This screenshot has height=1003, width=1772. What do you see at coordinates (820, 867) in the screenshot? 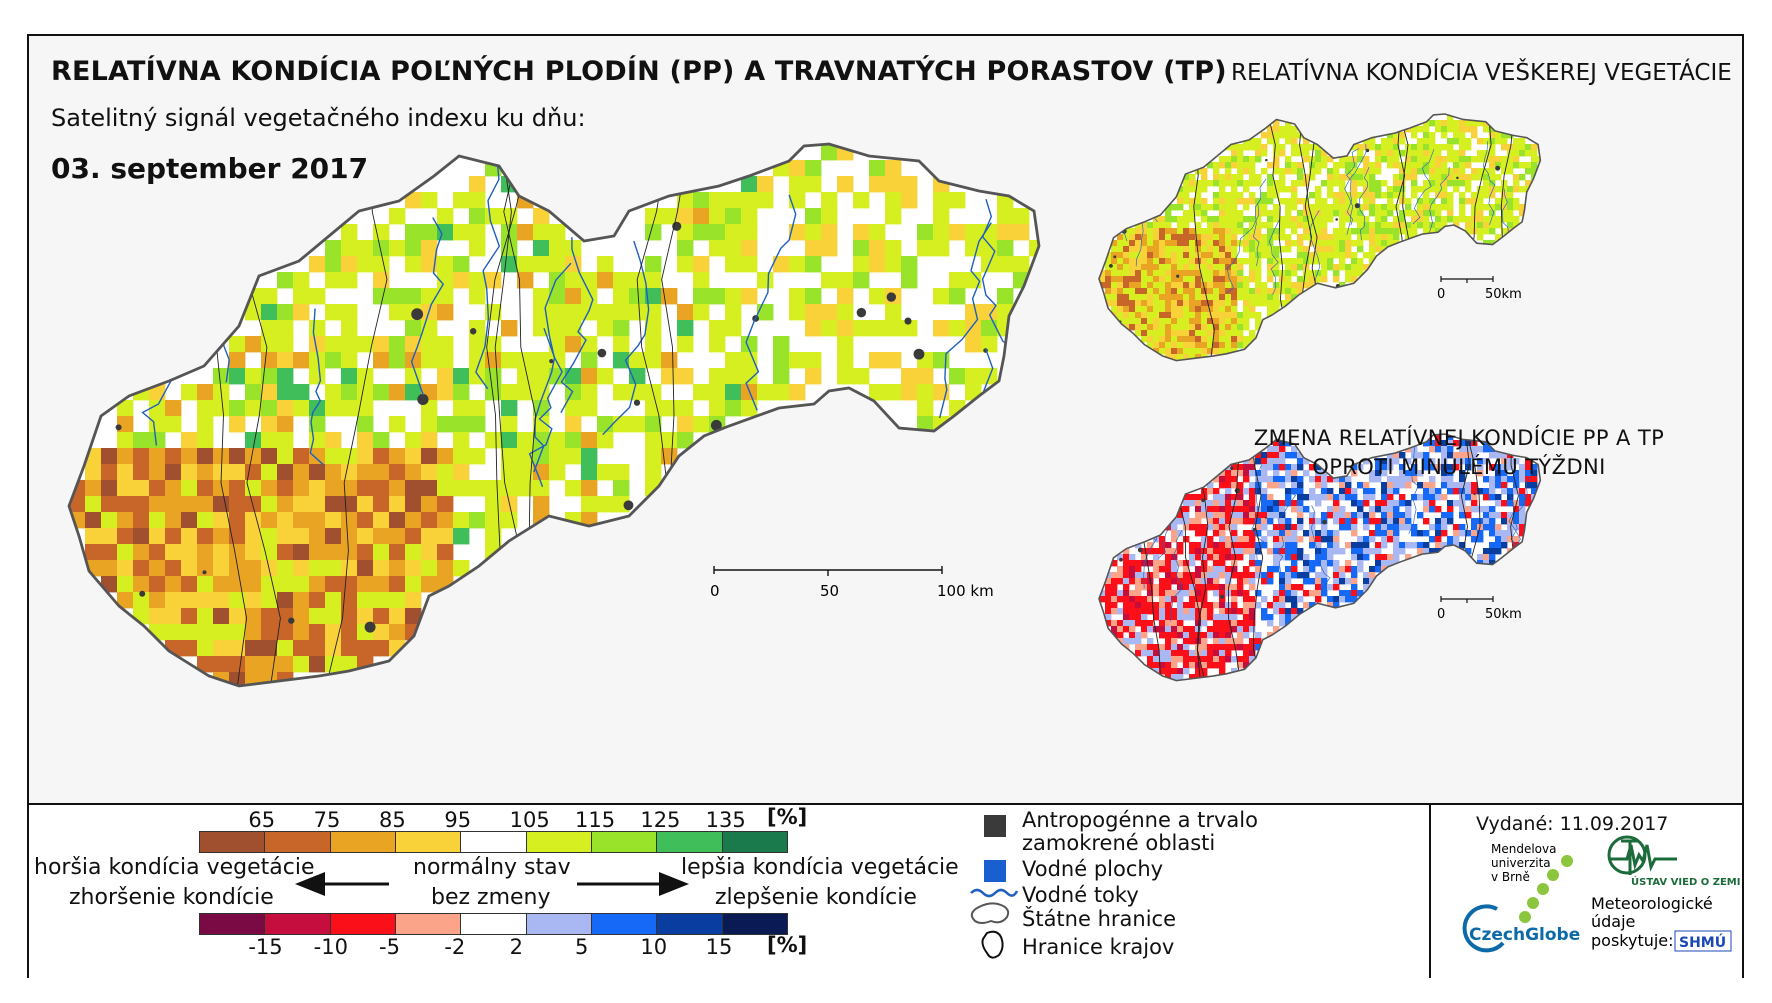
I see `better-label: lepšia kondícia vegetácie` at bounding box center [820, 867].